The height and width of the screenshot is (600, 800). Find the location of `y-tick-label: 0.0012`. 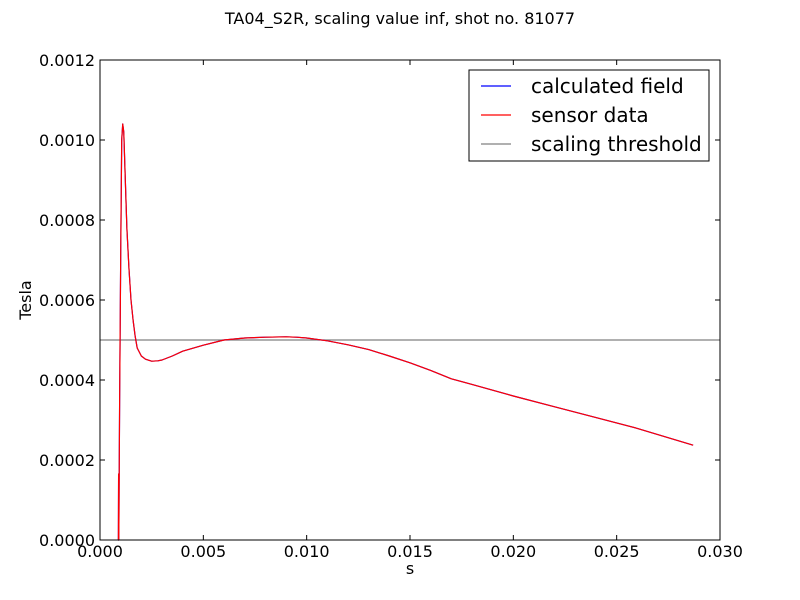

y-tick-label: 0.0012 is located at coordinates (67, 60).